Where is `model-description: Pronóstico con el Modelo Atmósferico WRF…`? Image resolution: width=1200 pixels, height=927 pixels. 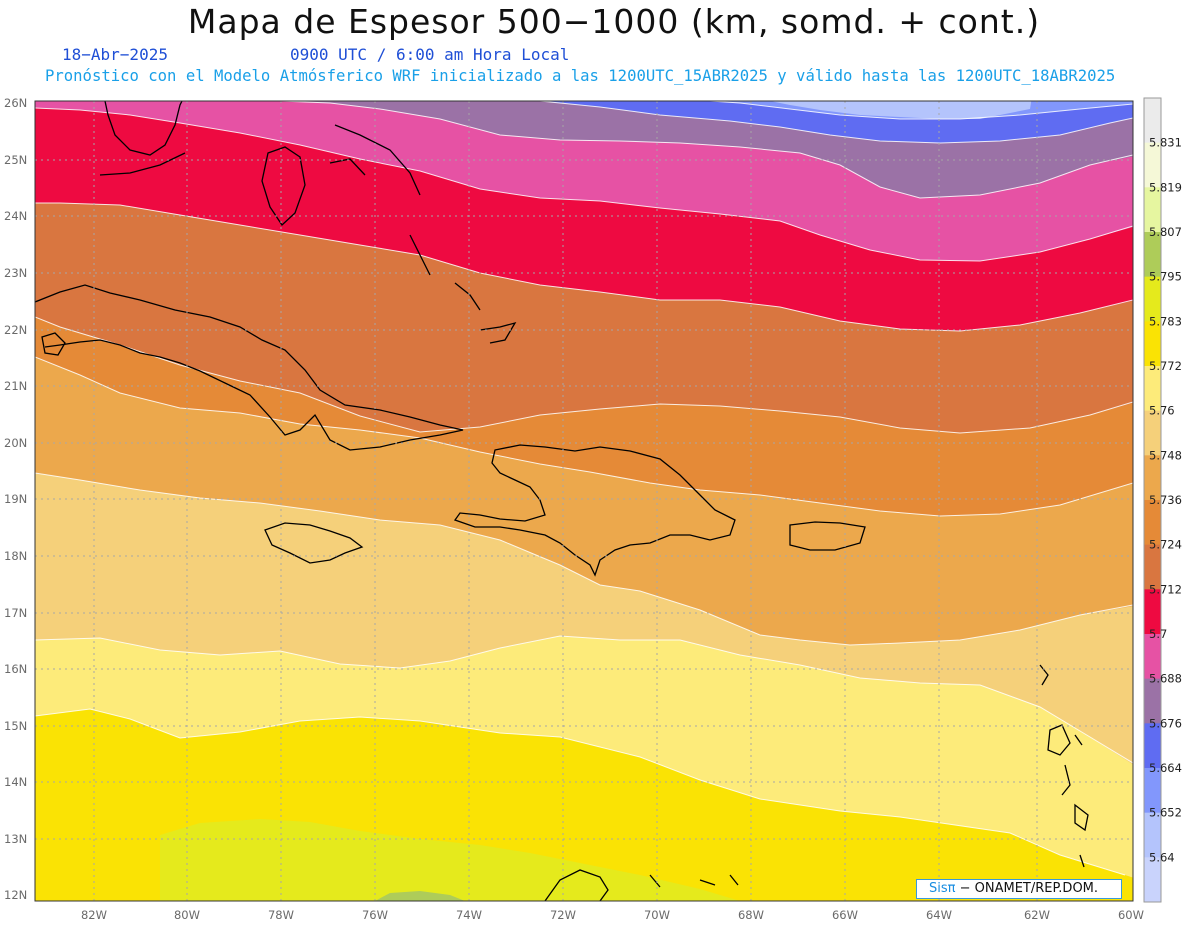
model-description: Pronóstico con el Modelo Atmósferico WRF… is located at coordinates (580, 76).